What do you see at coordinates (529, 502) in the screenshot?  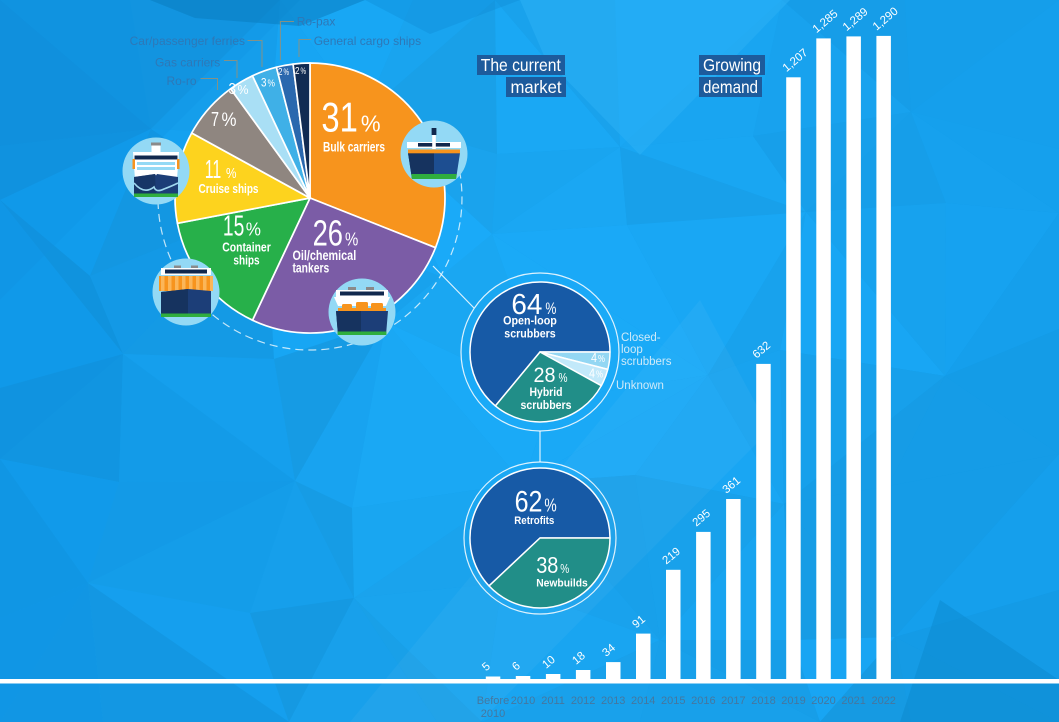 I see `svg-text: 62` at bounding box center [529, 502].